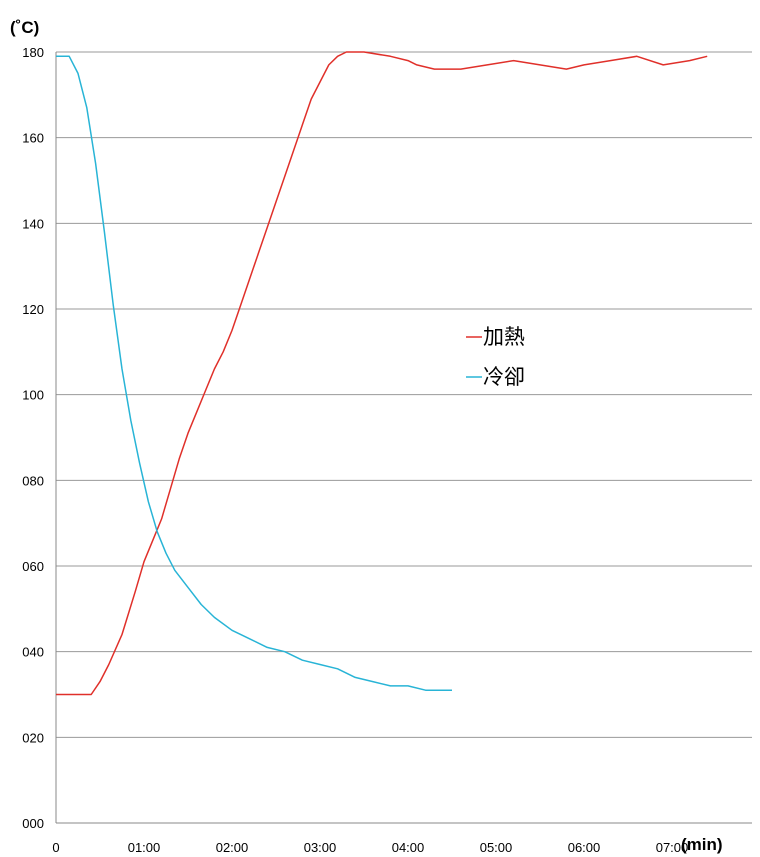  What do you see at coordinates (33, 223) in the screenshot?
I see `y-tick-label: 140` at bounding box center [33, 223].